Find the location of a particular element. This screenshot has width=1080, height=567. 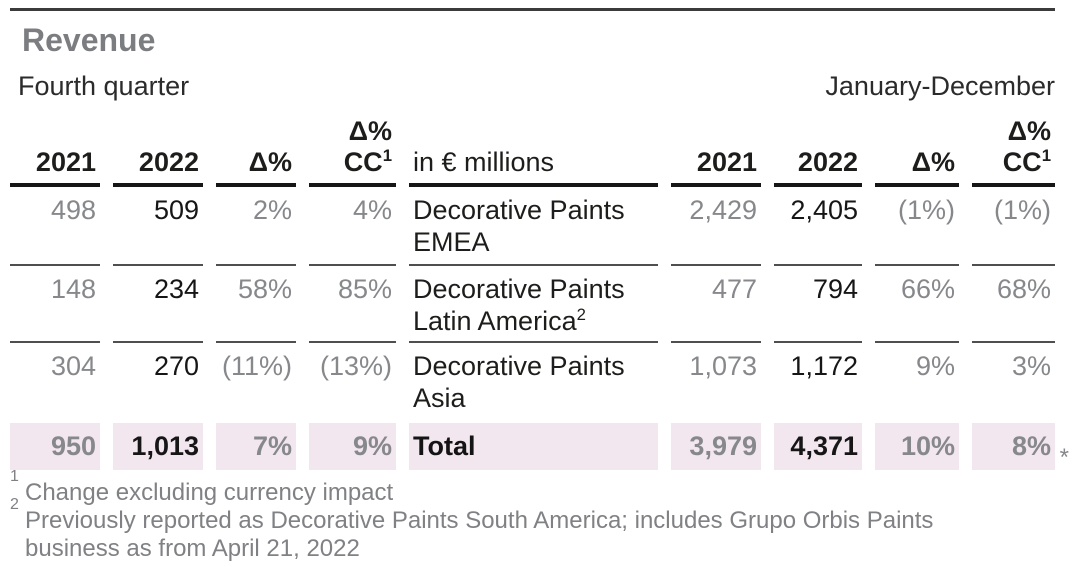

header-fy-delta-cc-line1: Δ% is located at coordinates (1029, 131).